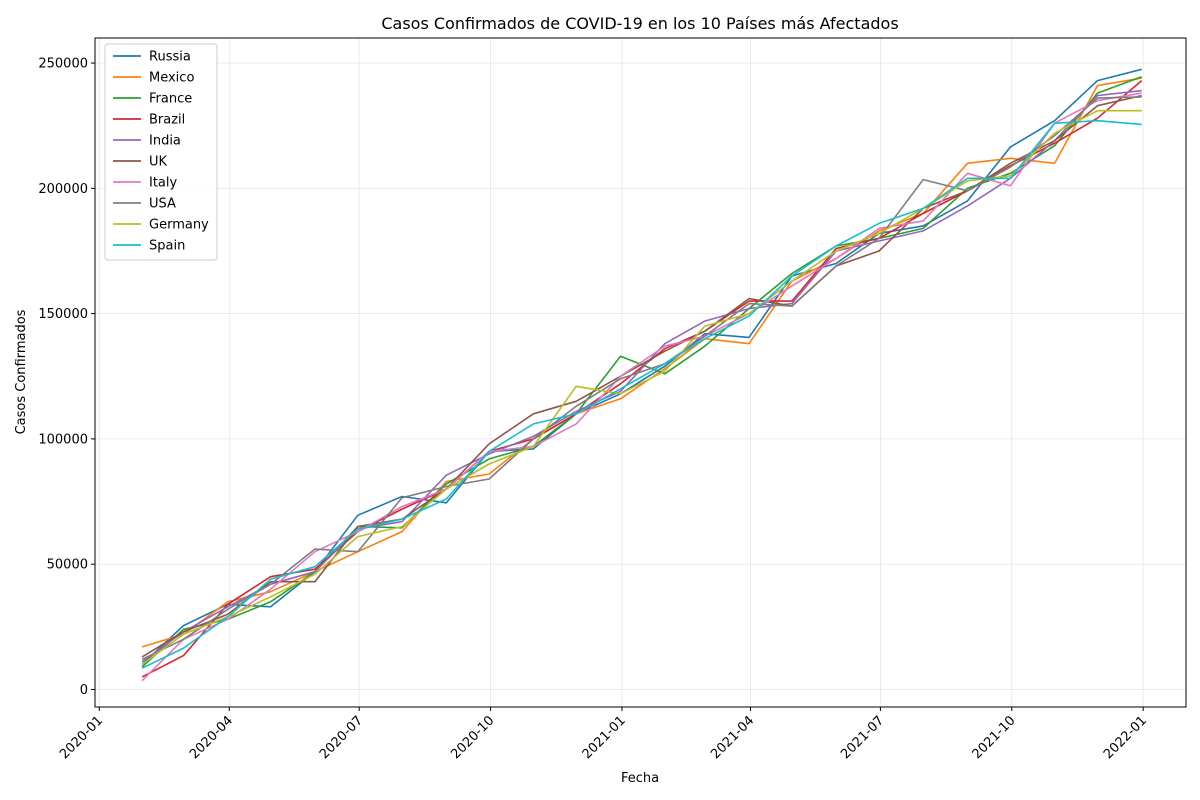  I want to click on legend-label: Mexico, so click(171, 78).